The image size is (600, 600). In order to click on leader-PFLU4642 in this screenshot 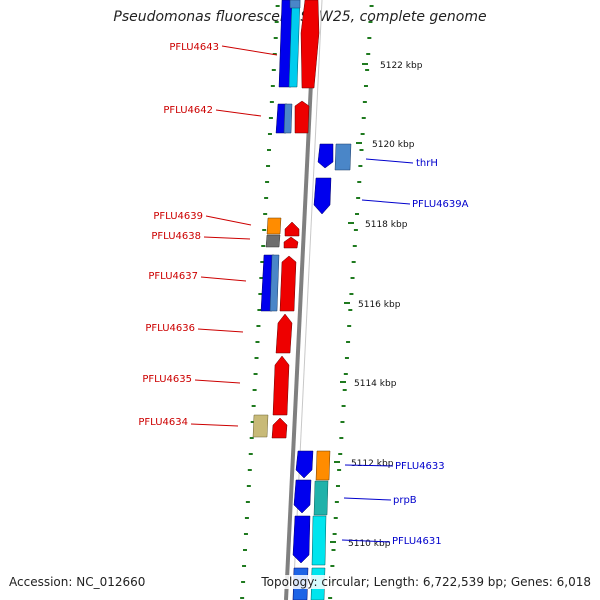, I will do `click(238, 113)`.